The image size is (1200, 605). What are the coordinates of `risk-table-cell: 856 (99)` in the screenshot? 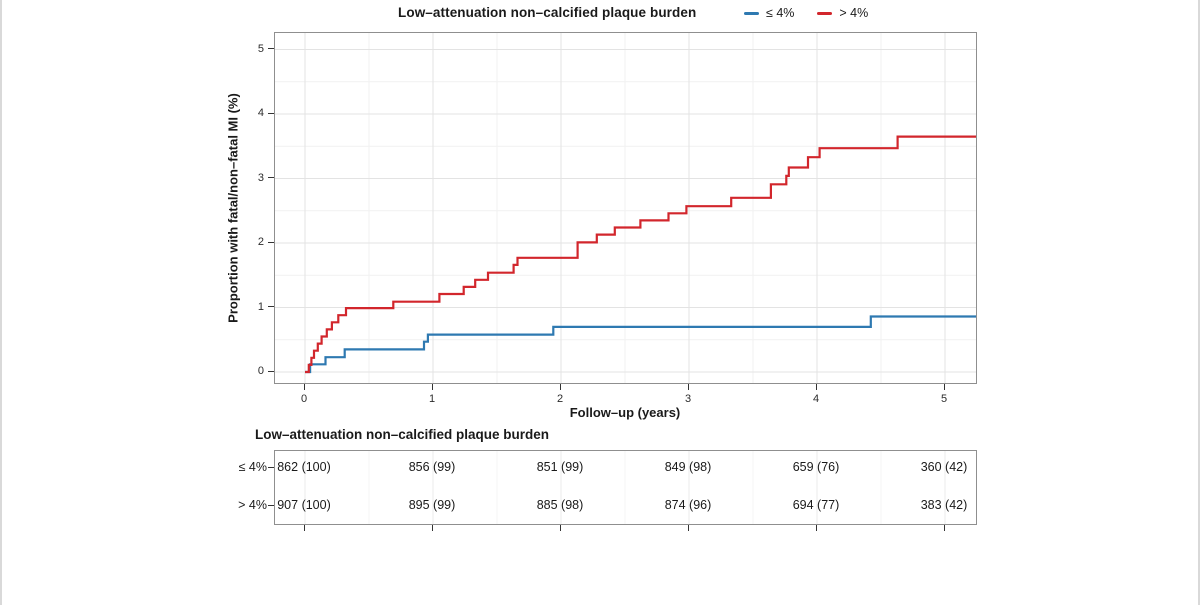 It's located at (432, 467).